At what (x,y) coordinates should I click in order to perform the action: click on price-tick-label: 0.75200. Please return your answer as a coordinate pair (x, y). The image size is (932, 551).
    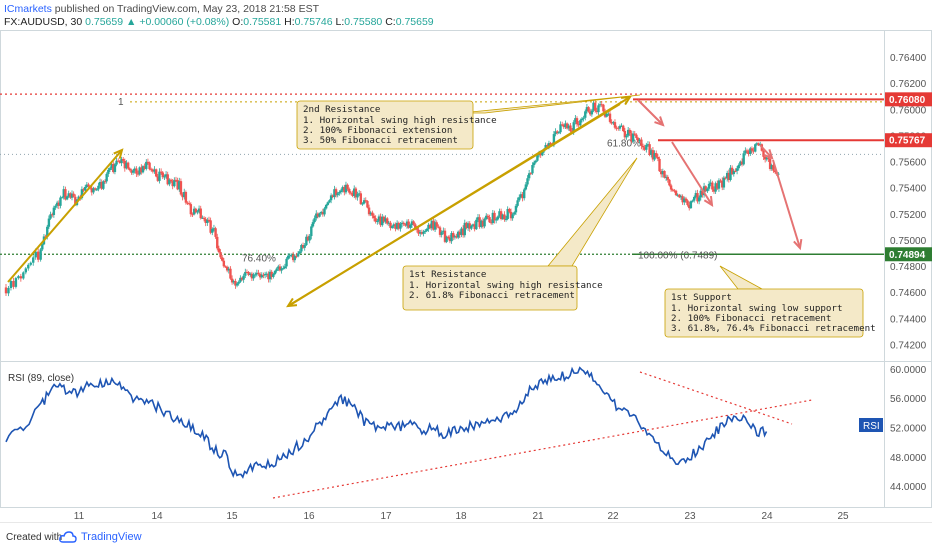
    Looking at the image, I should click on (908, 215).